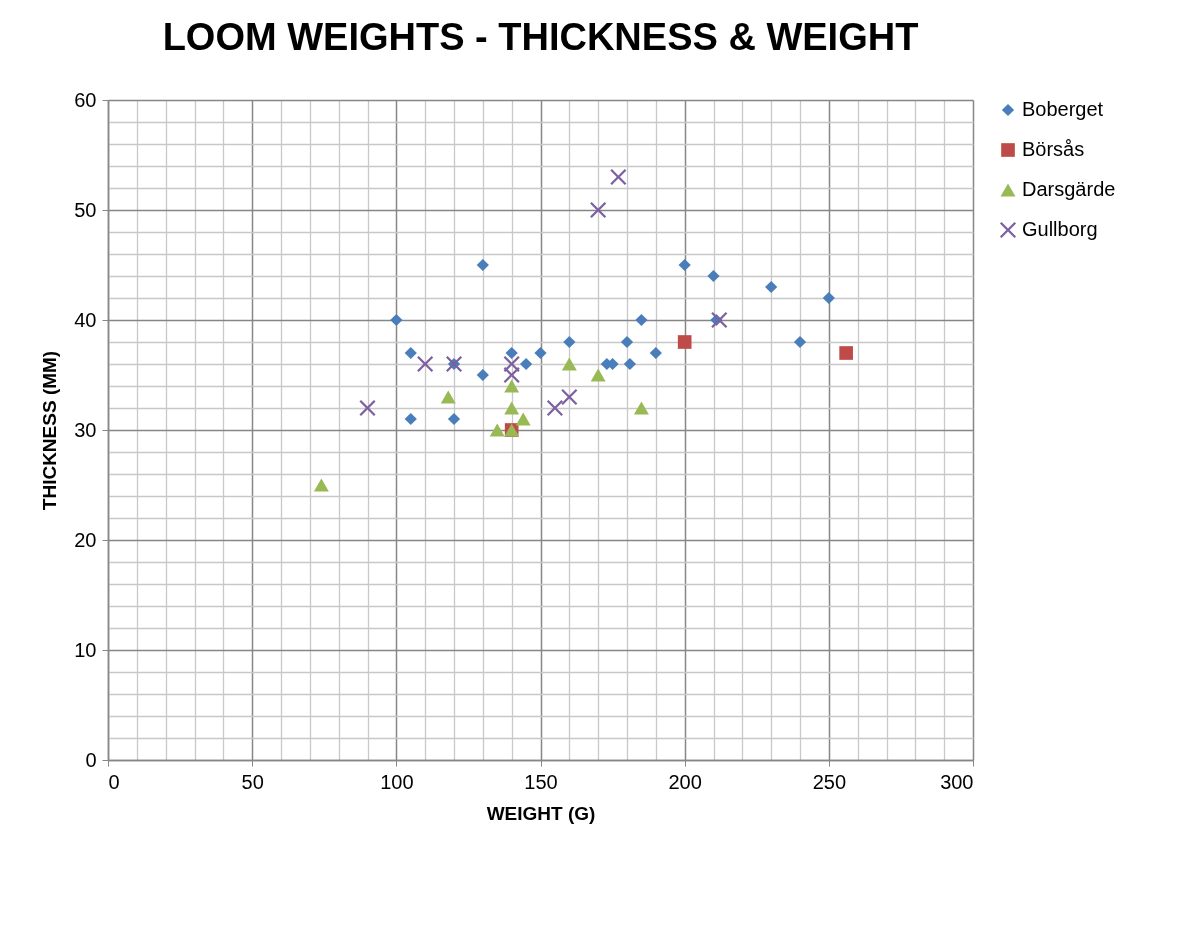 The width and height of the screenshot is (1195, 934). Describe the element at coordinates (1069, 189) in the screenshot. I see `legend-label: Darsgärde` at that location.